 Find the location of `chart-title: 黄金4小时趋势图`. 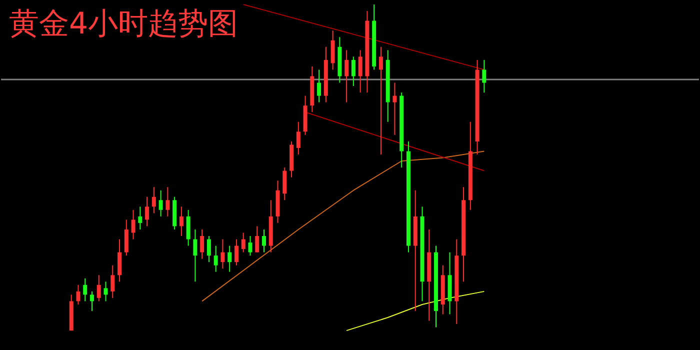

chart-title: 黄金4小时趋势图 is located at coordinates (123, 24).